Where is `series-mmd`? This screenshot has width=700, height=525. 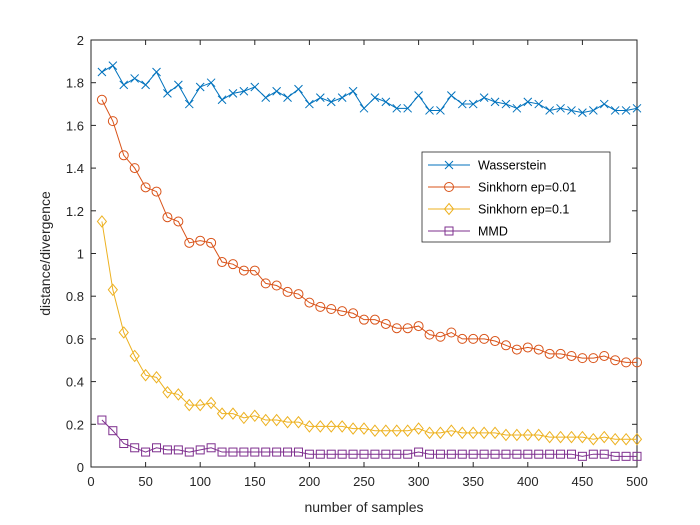
series-mmd is located at coordinates (369, 438).